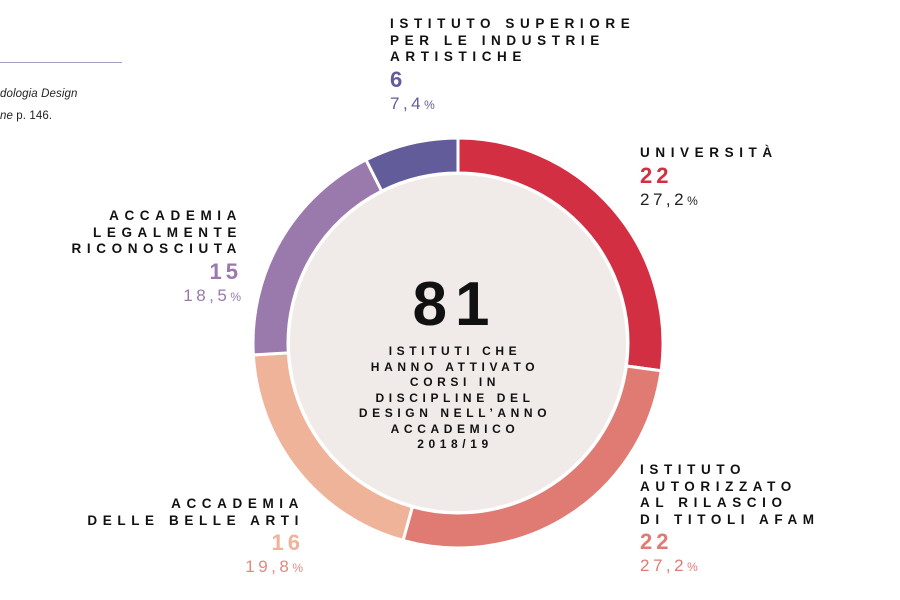 The image size is (900, 600). What do you see at coordinates (497, 40) in the screenshot?
I see `slice-name-line: PER LE INDUSTRIE` at bounding box center [497, 40].